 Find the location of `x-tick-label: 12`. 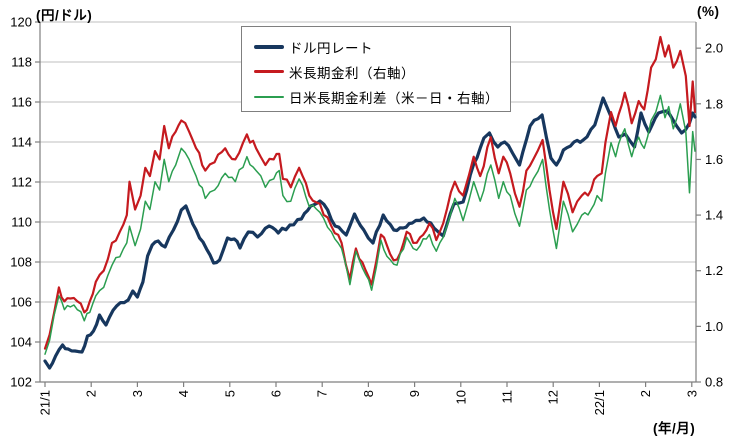

x-tick-label: 12 is located at coordinates (553, 397).